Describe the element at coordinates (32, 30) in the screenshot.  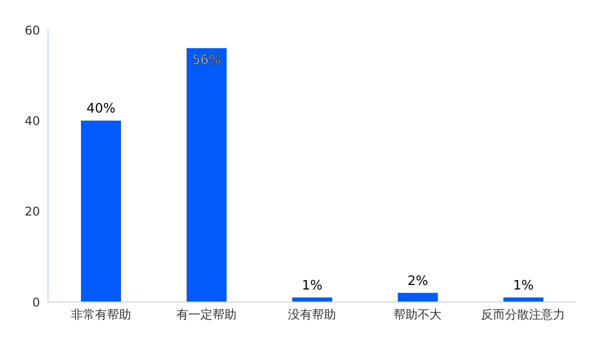
I see `y-tick-label: 60` at that location.